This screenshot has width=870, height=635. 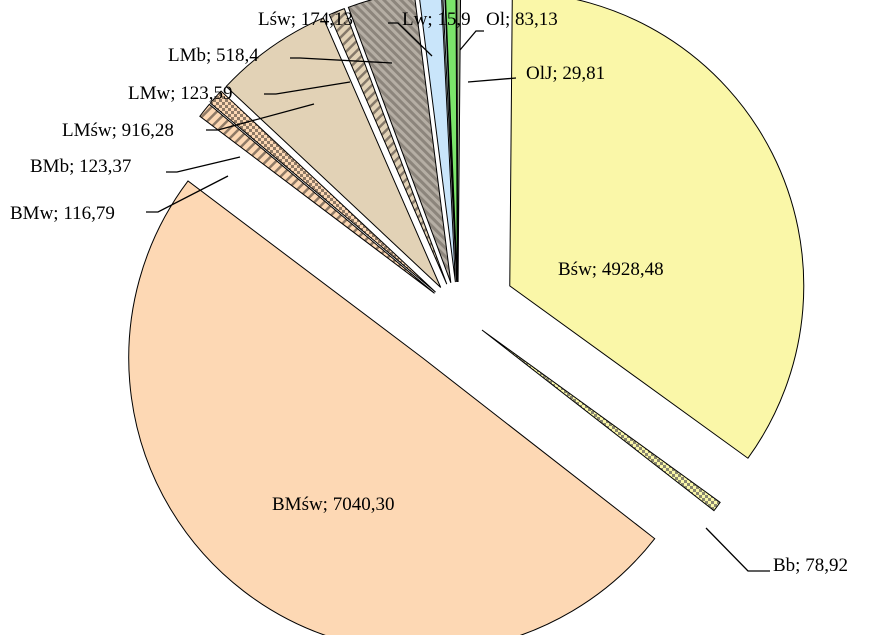 I want to click on data-label-bsw: Bśw; 4928,48, so click(x=611, y=269).